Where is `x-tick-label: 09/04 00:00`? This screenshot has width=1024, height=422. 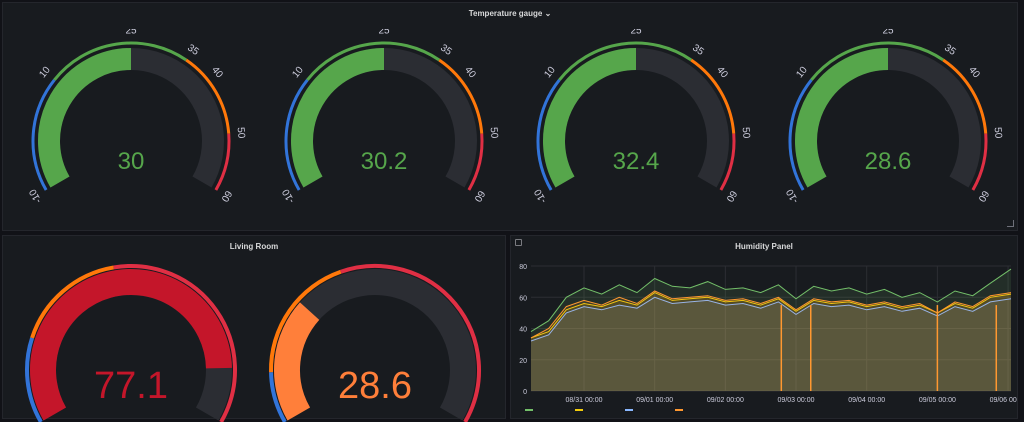 x-tick-label: 09/04 00:00 is located at coordinates (866, 400).